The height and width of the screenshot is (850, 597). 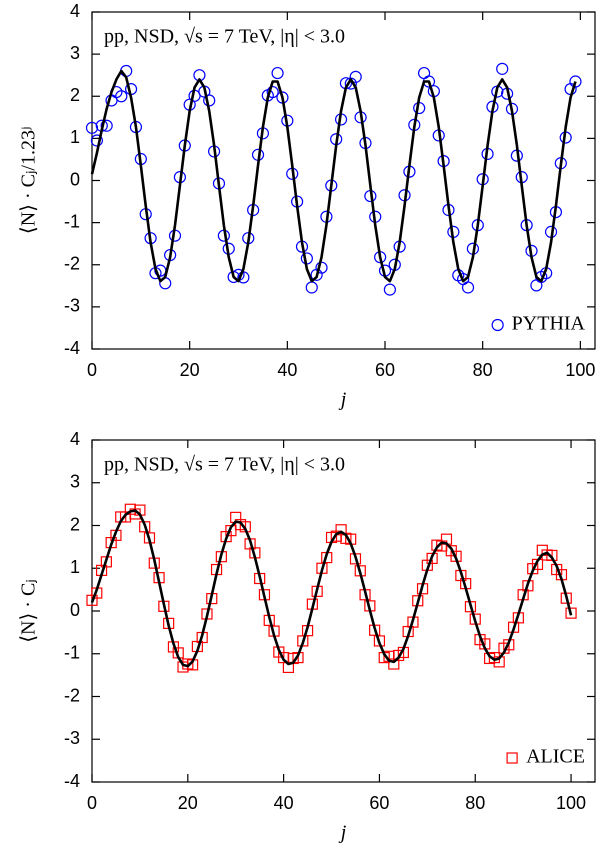 I want to click on legend-label: ALICE, so click(x=555, y=757).